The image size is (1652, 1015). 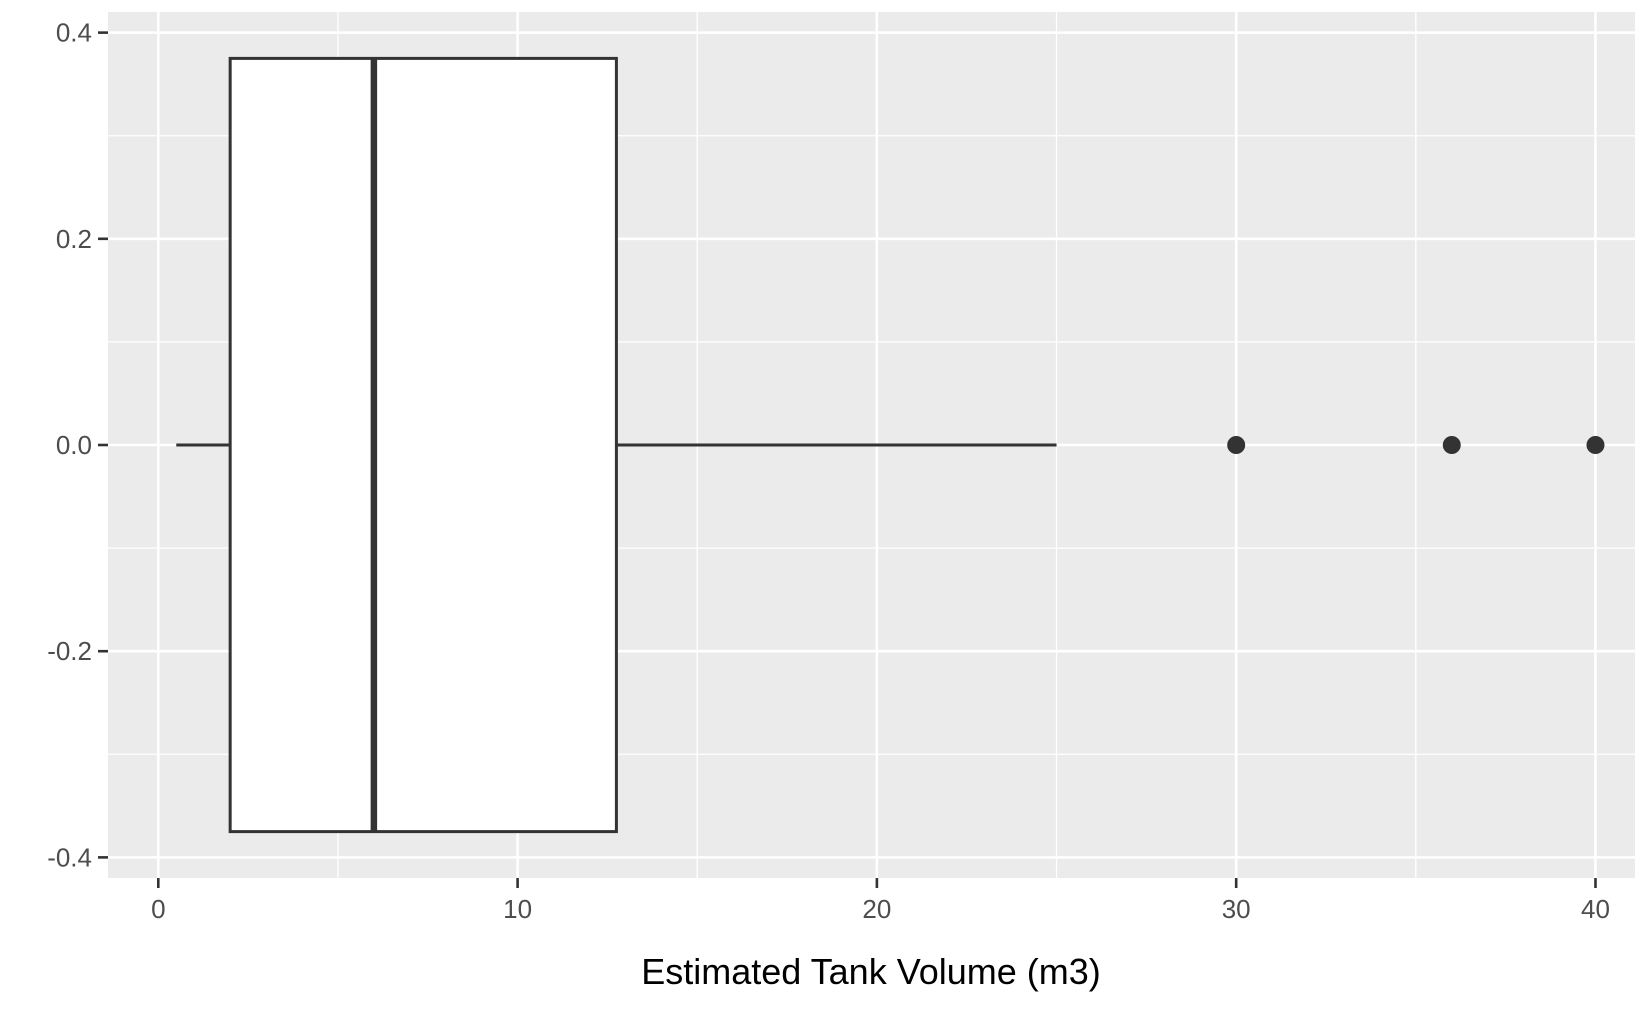 I want to click on y-tick-label: 0.4, so click(x=74, y=33).